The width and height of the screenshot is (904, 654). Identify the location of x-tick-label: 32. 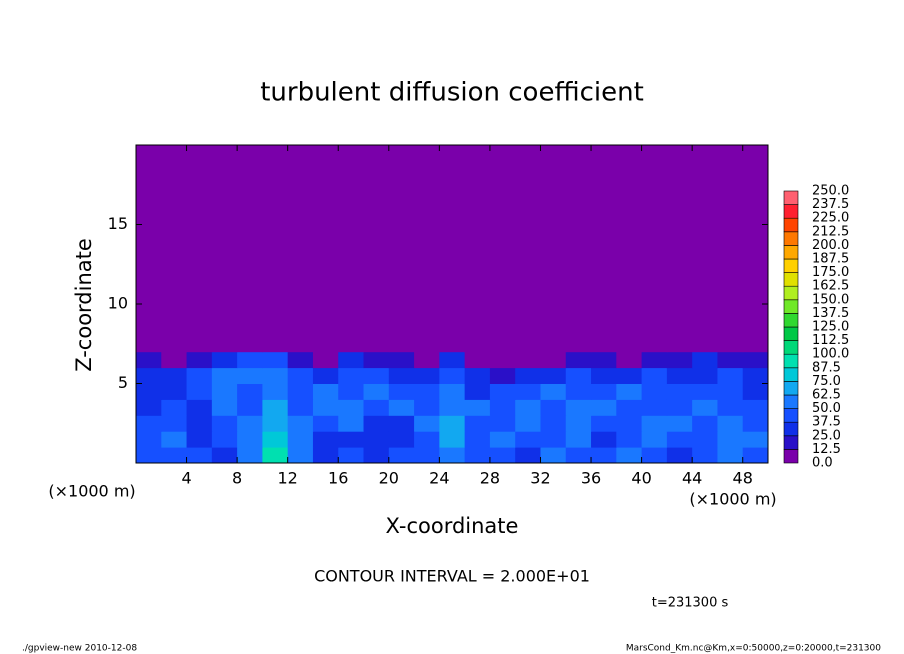
(540, 478).